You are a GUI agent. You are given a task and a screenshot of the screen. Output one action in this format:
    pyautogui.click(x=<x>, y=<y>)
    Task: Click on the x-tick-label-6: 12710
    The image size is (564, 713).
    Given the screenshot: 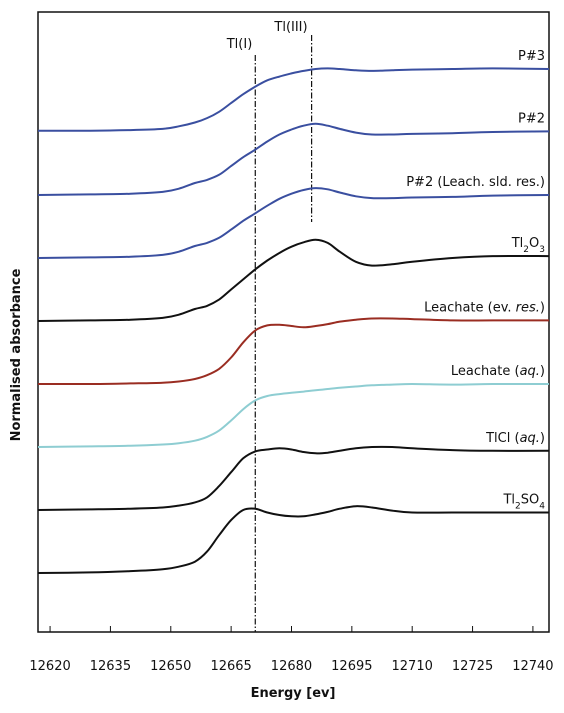 What is the action you would take?
    pyautogui.click(x=412, y=666)
    